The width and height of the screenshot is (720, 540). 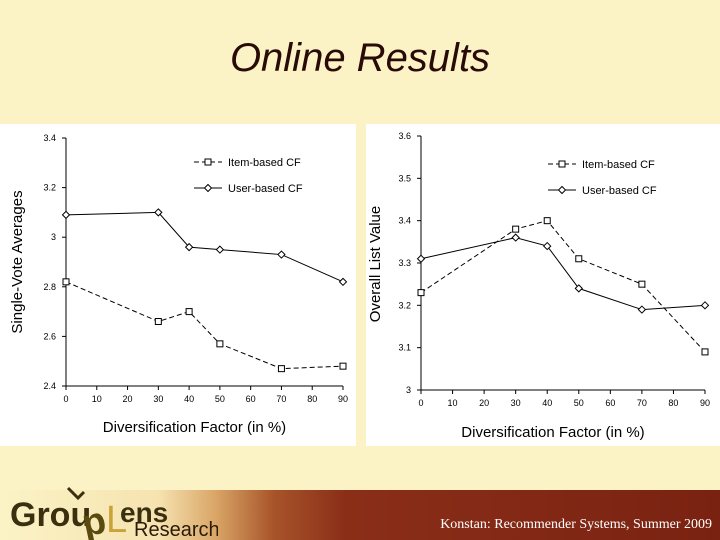 What do you see at coordinates (49, 287) in the screenshot?
I see `y-tick-label: 2.8` at bounding box center [49, 287].